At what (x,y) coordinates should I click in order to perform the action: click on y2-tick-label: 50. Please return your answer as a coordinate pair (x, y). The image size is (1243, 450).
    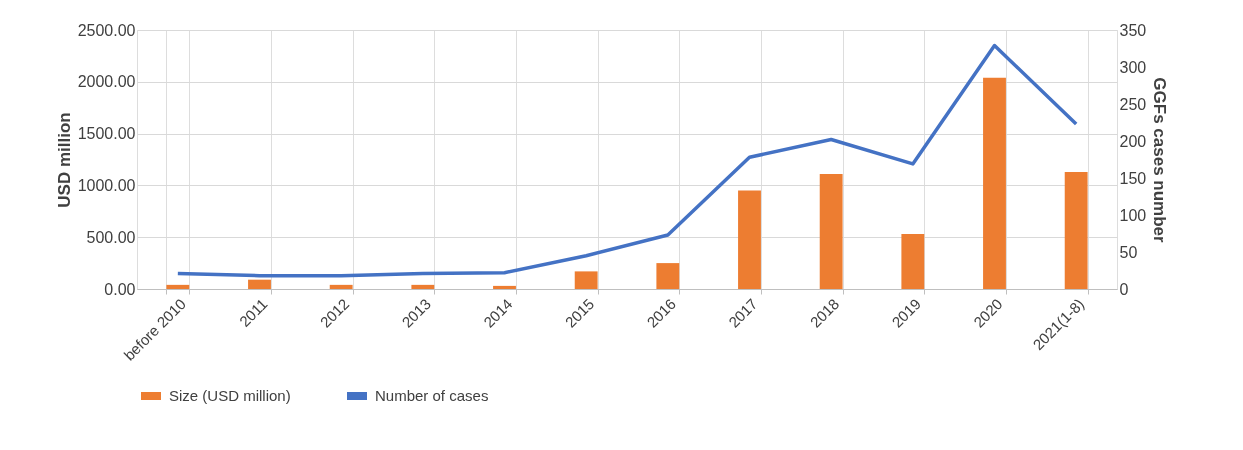
    Looking at the image, I should click on (1128, 252).